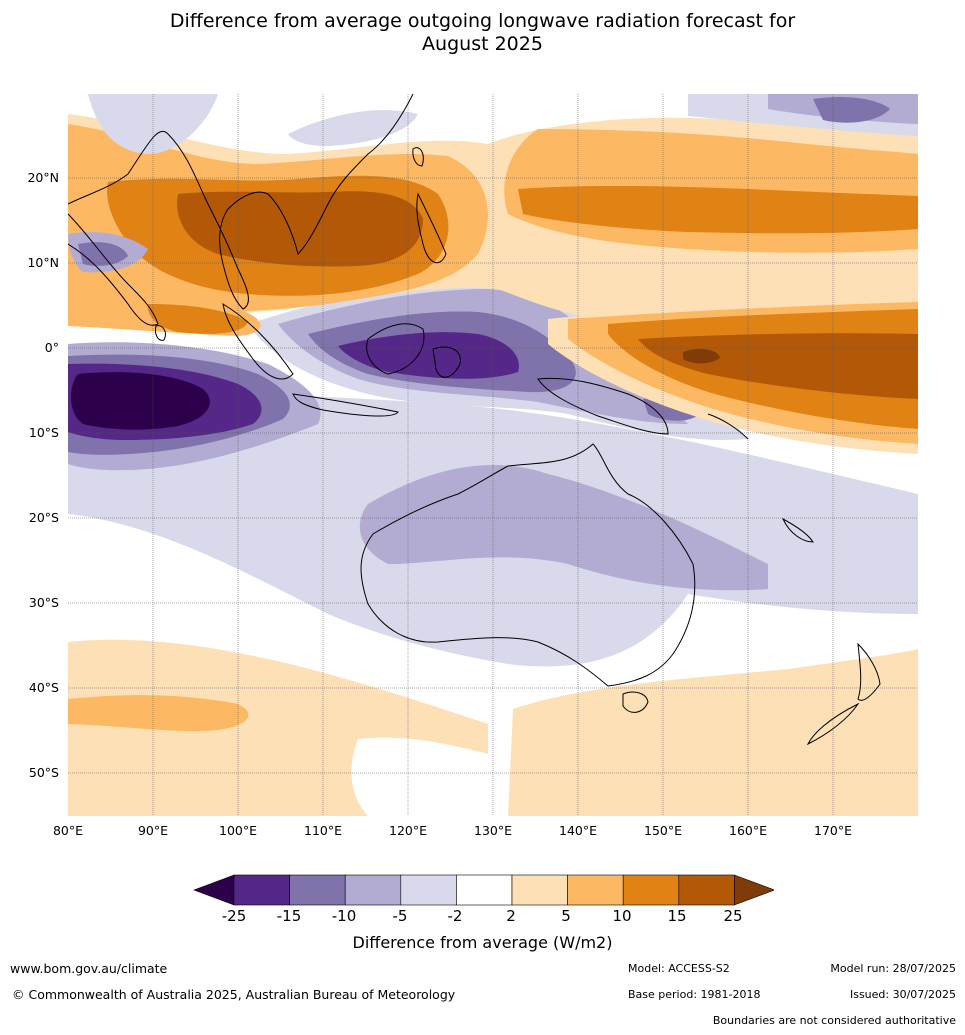 The width and height of the screenshot is (965, 1035). I want to click on borneo-coastline, so click(395, 349).